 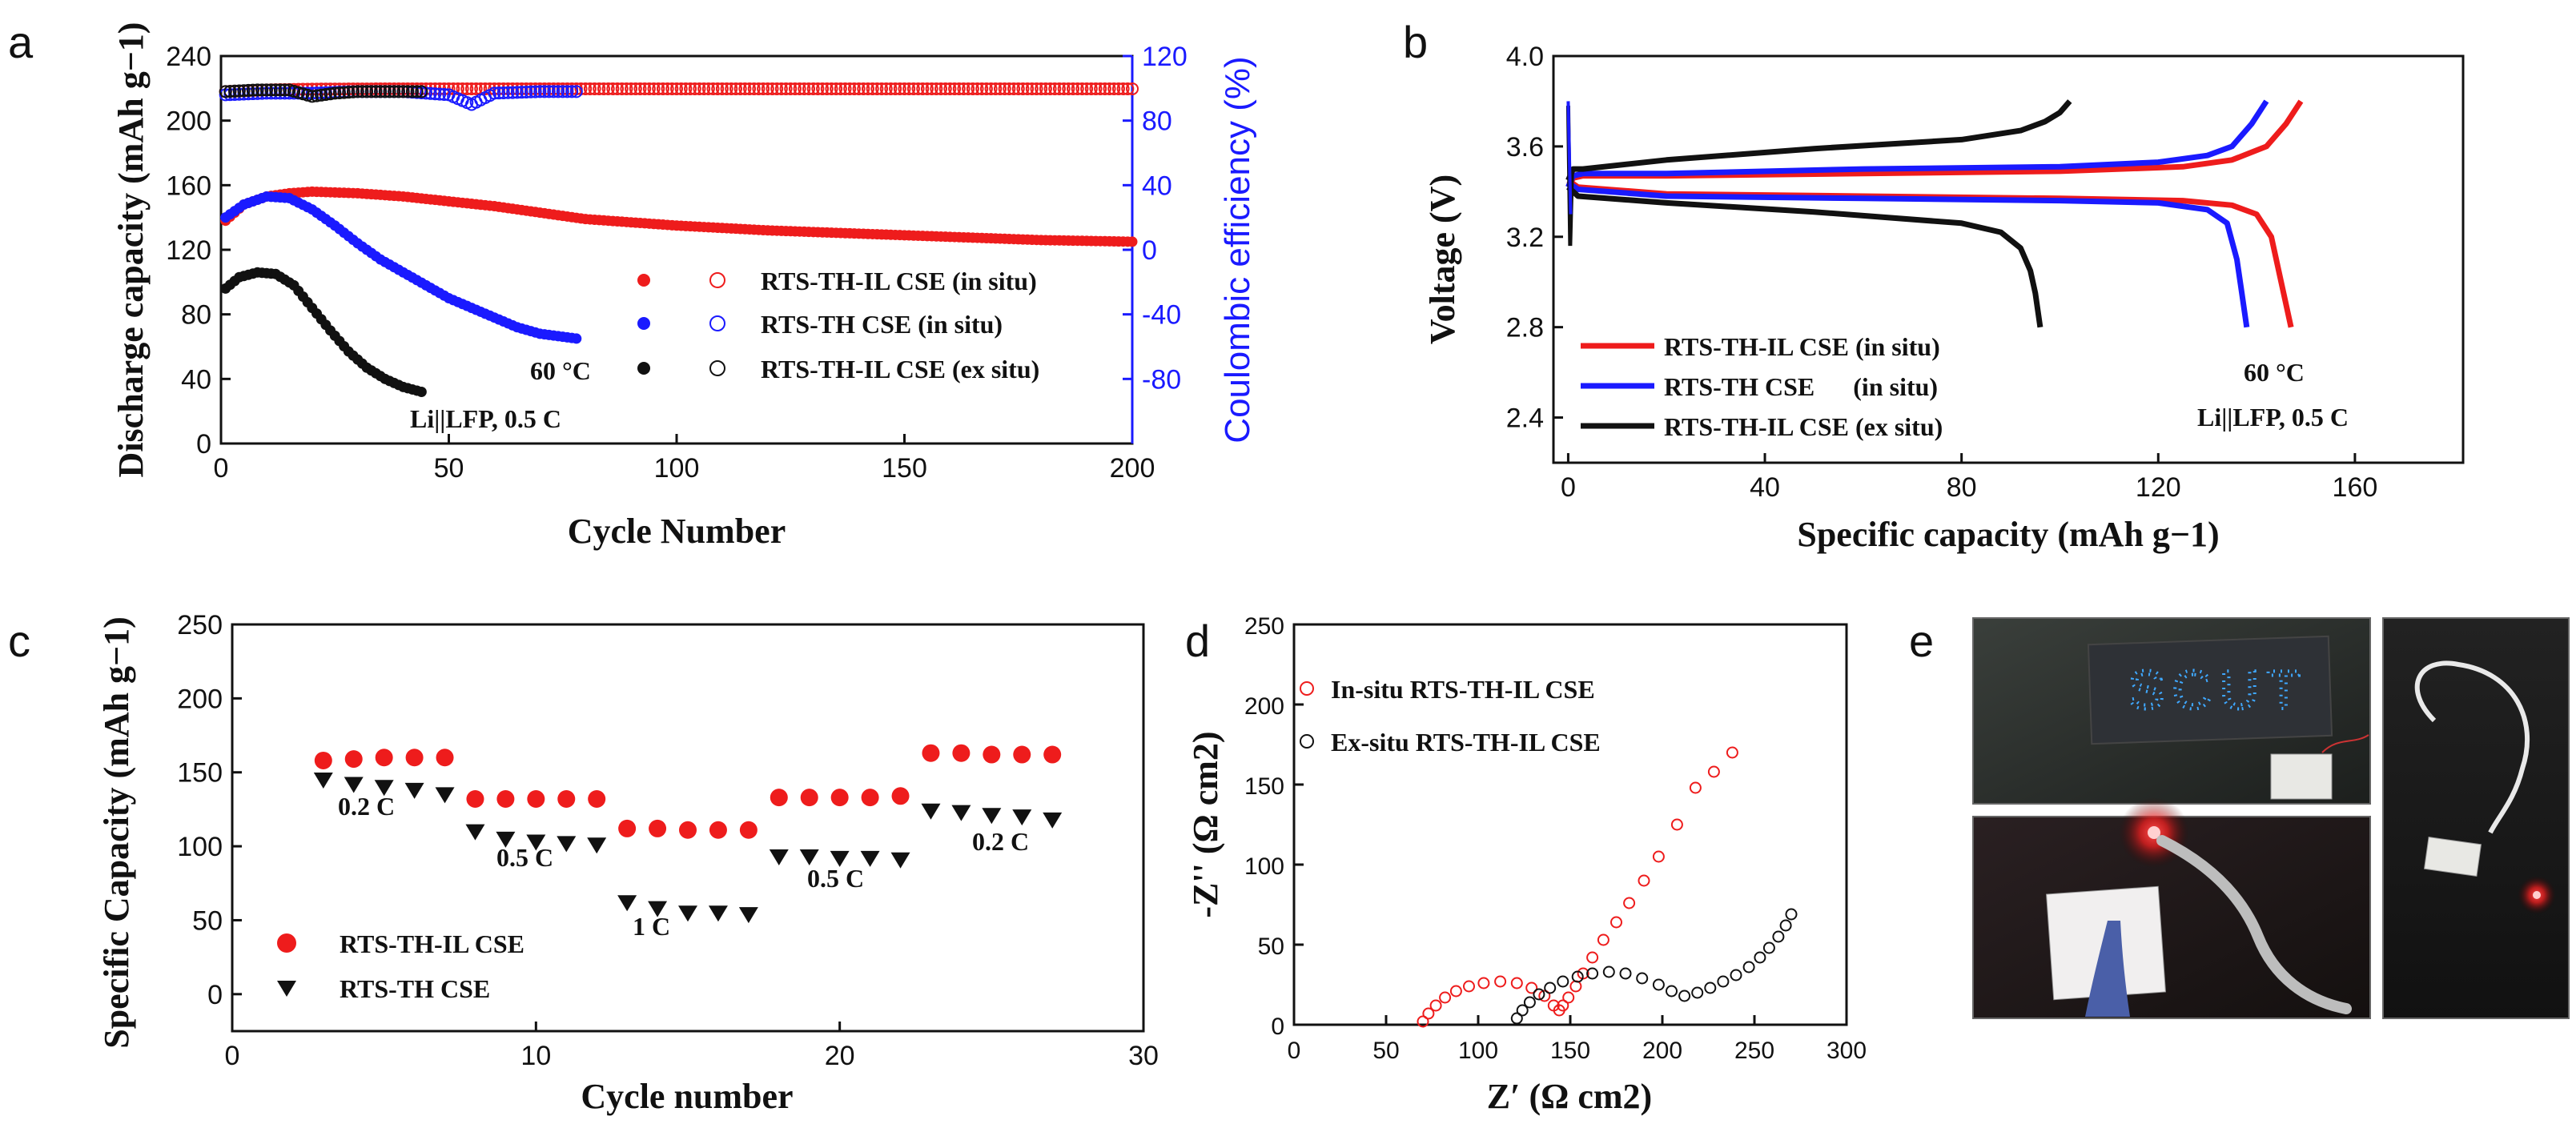 What do you see at coordinates (421, 391) in the screenshot?
I see `capacity-point` at bounding box center [421, 391].